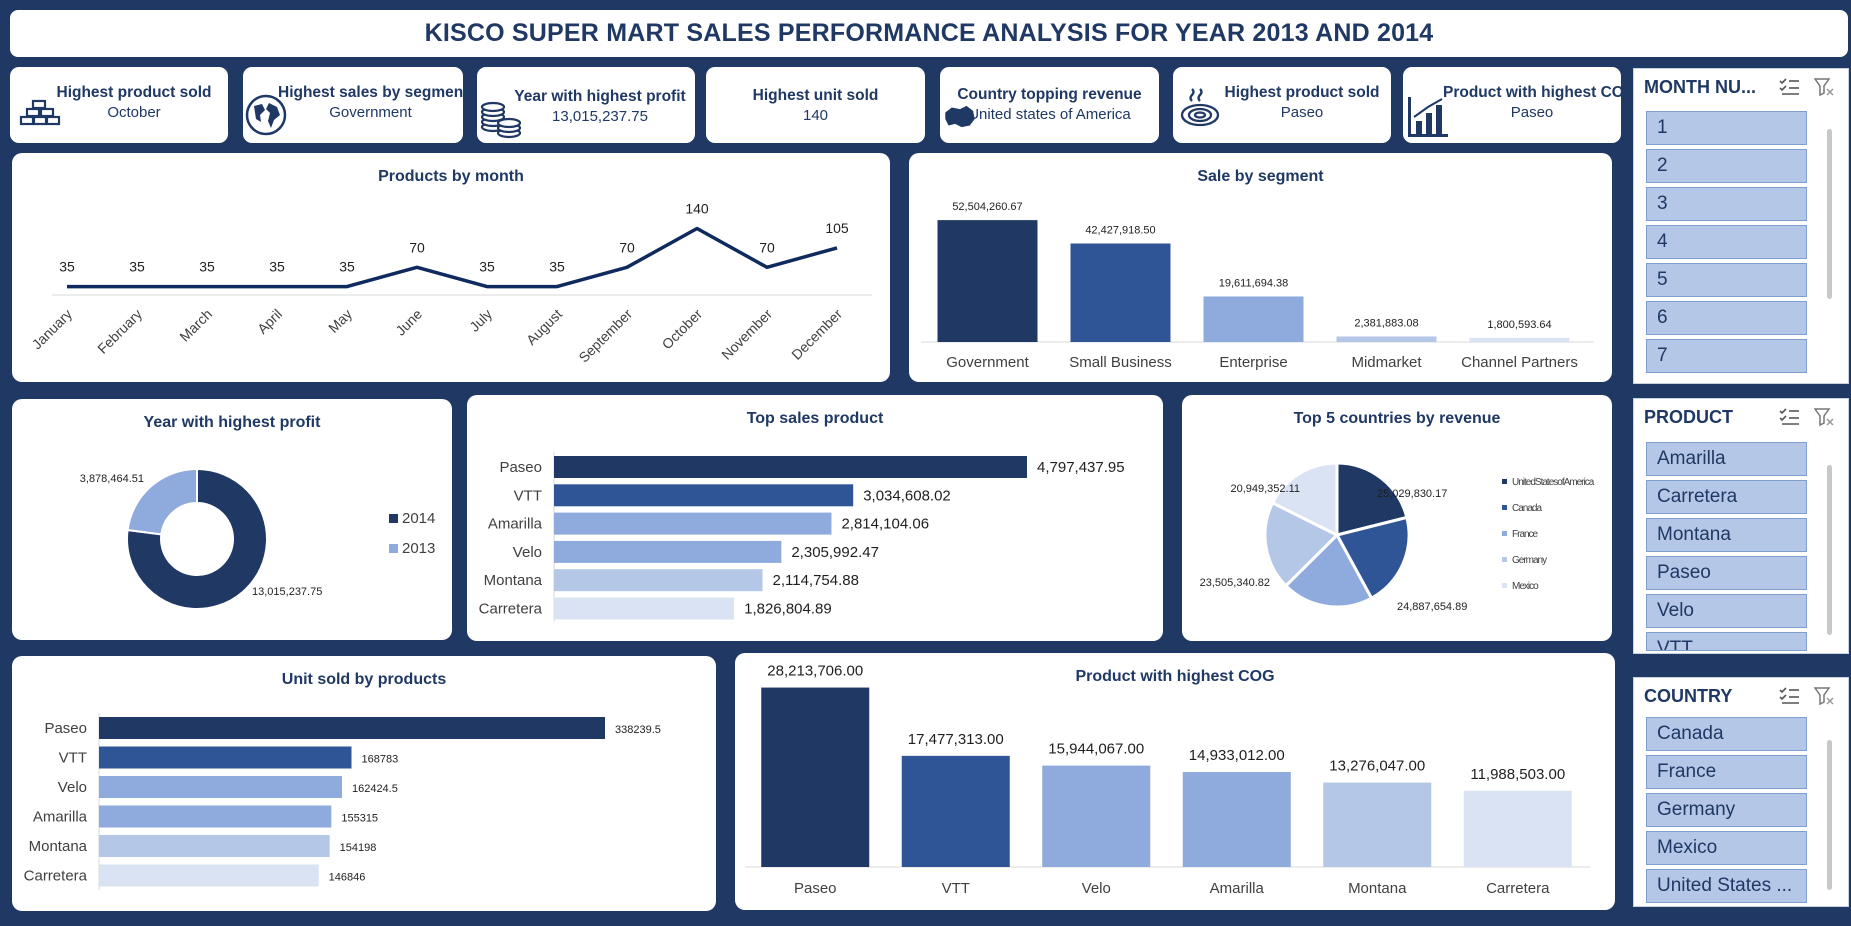 This screenshot has height=926, width=1851. I want to click on slicer-item: 7, so click(1726, 356).